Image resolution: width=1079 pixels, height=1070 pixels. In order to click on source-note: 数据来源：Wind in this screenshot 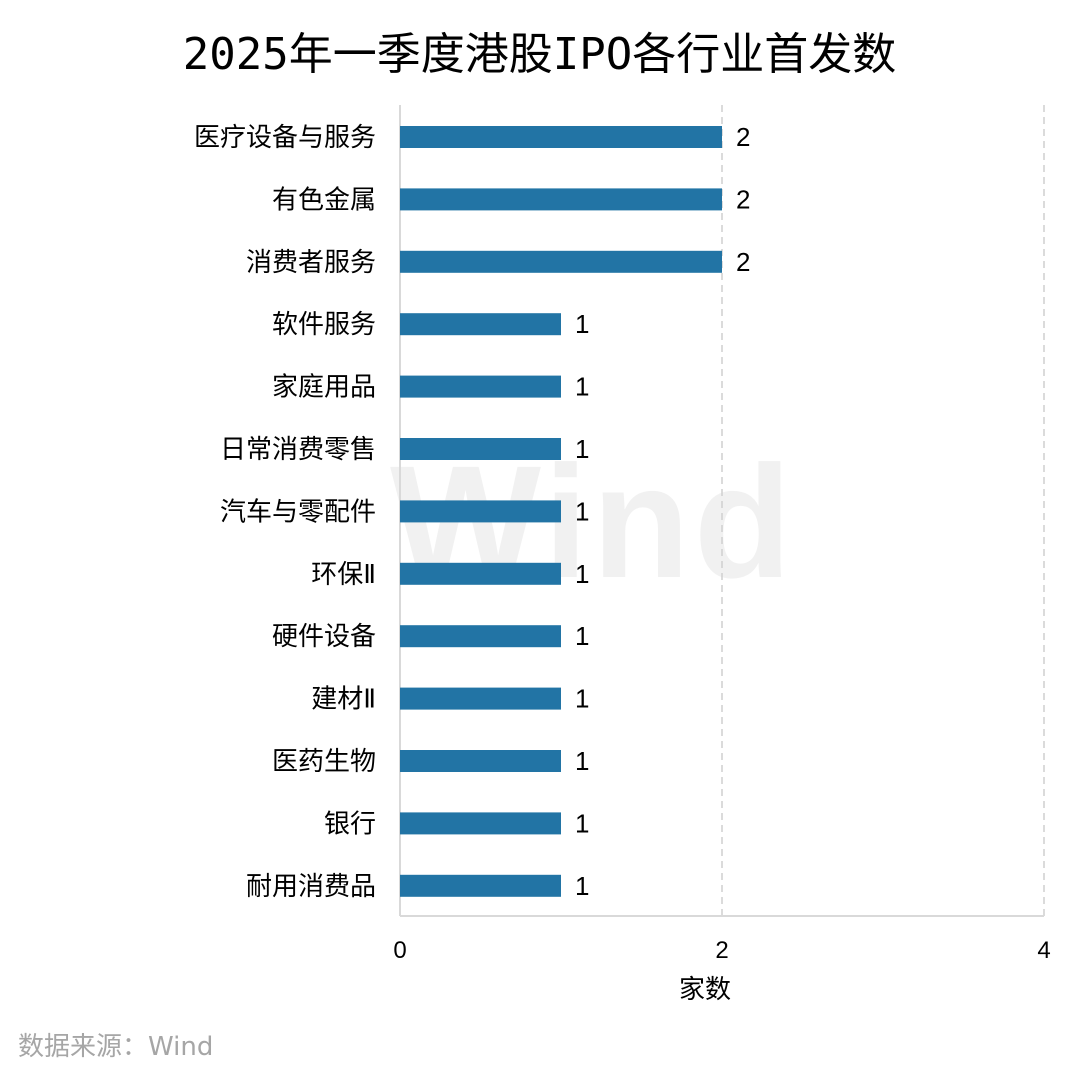, I will do `click(116, 1047)`.